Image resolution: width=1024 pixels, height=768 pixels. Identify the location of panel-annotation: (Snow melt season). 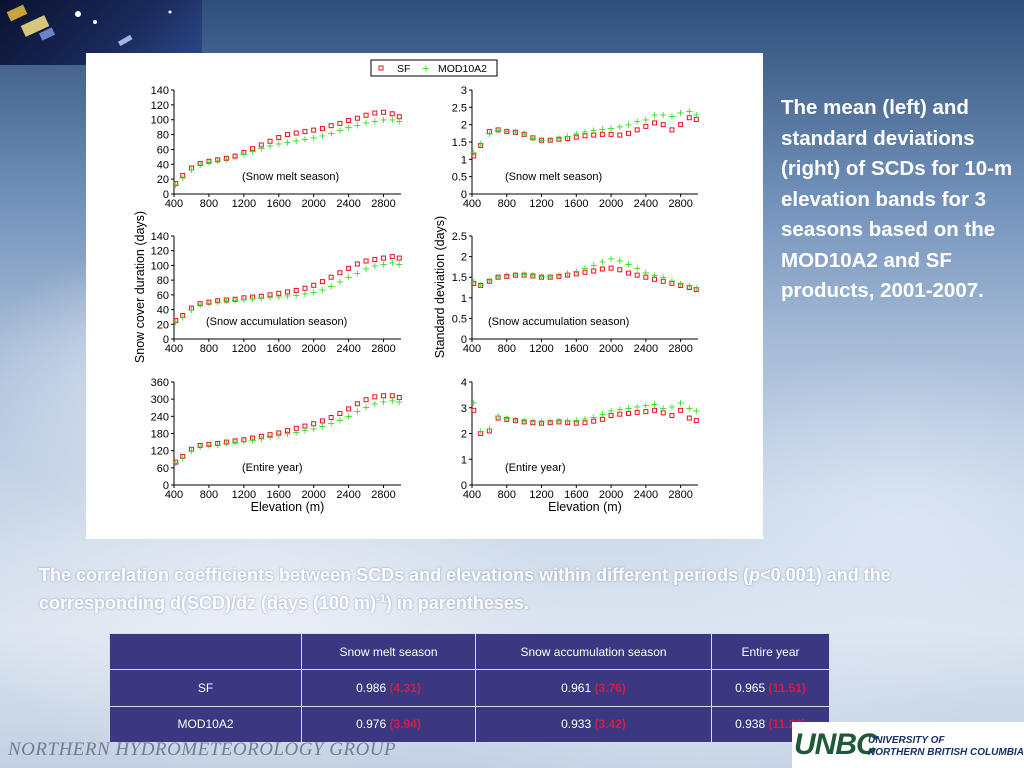
(290, 177).